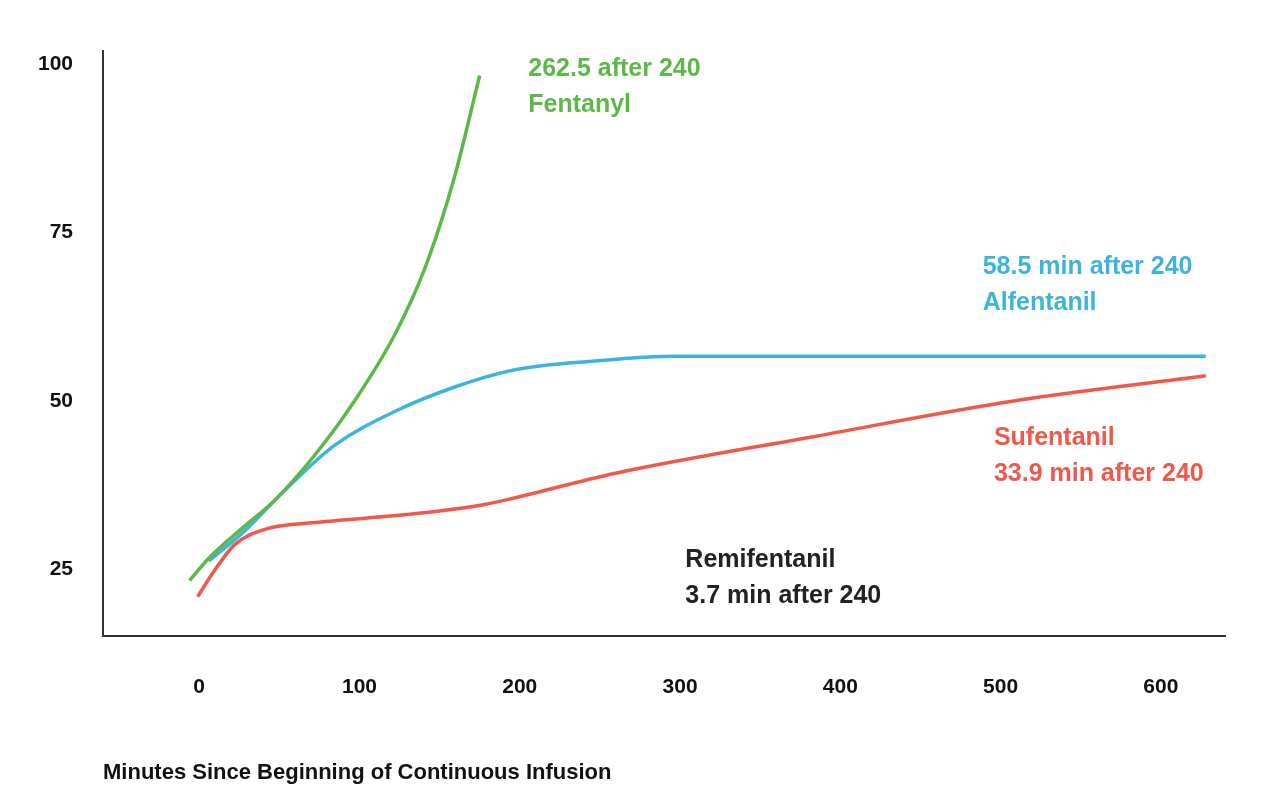  Describe the element at coordinates (1001, 685) in the screenshot. I see `x-tick-label: 500` at that location.